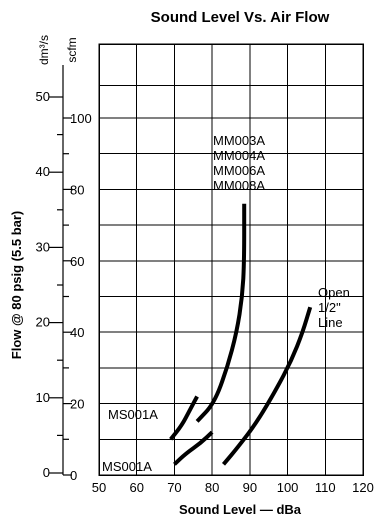 The width and height of the screenshot is (380, 519). What do you see at coordinates (44, 50) in the screenshot?
I see `y-unit-left: dm³/s` at bounding box center [44, 50].